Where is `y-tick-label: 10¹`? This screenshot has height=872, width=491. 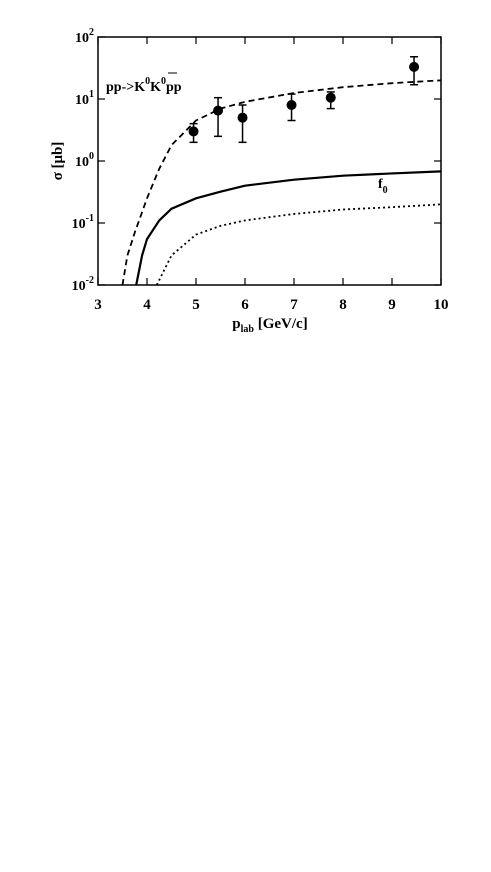
y-tick-label: 10¹ is located at coordinates (84, 98).